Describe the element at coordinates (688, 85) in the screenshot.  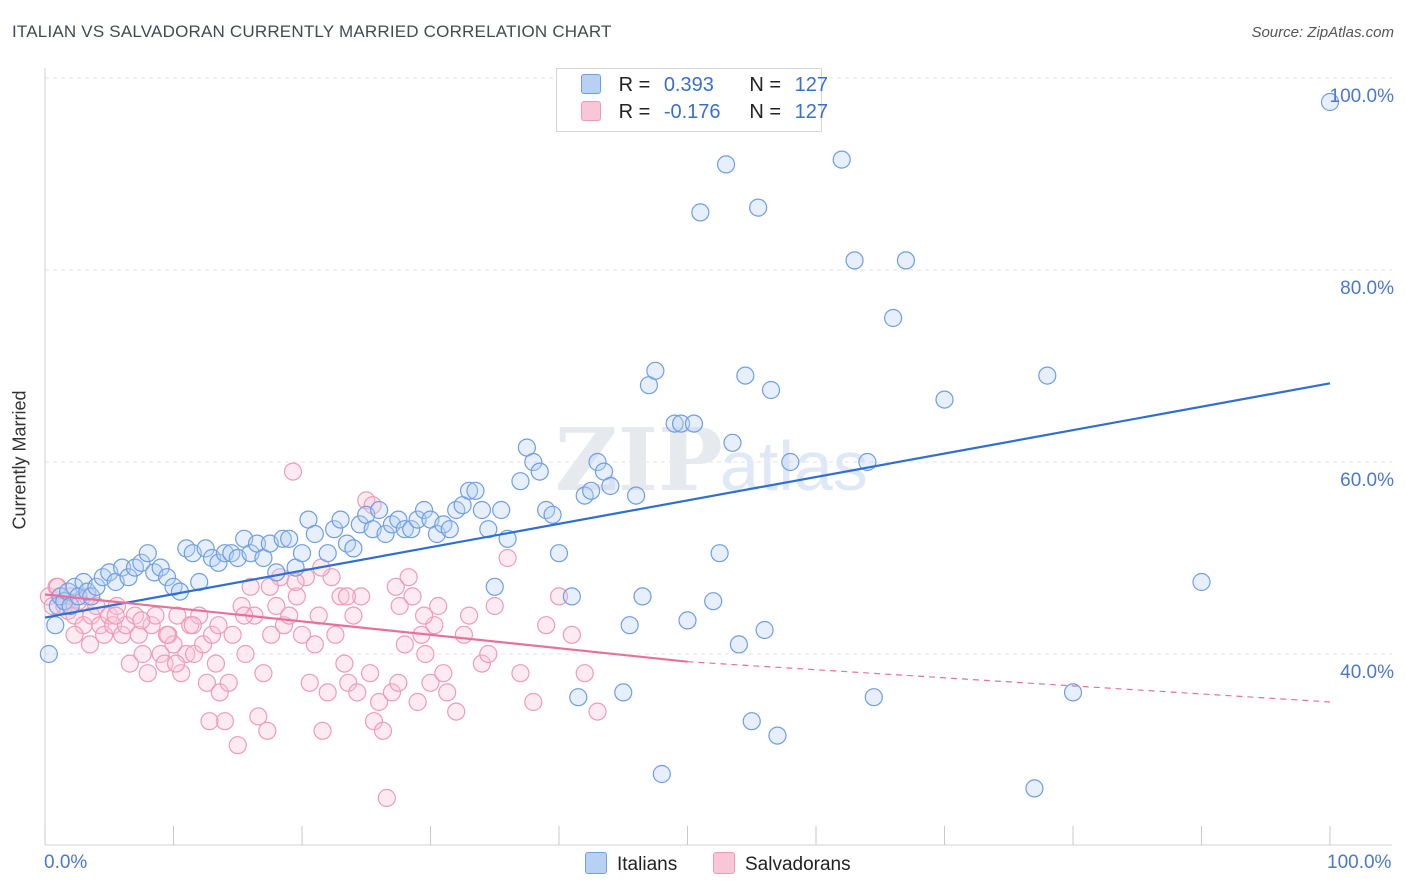
I see `legend-r-value: 0.393` at that location.